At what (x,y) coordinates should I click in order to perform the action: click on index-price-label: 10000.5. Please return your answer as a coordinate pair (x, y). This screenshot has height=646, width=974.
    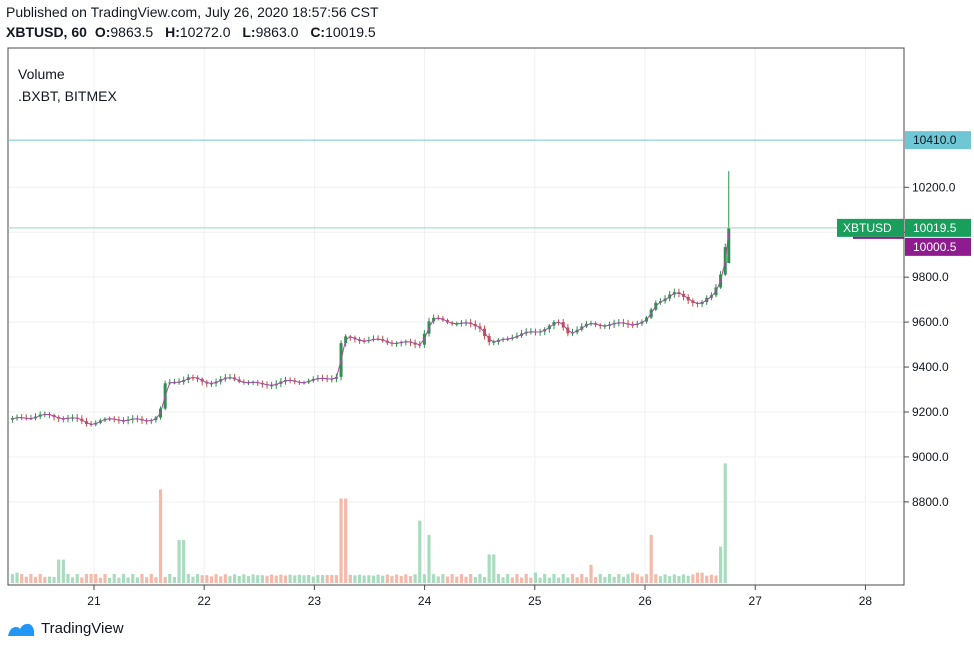
    Looking at the image, I should click on (935, 247).